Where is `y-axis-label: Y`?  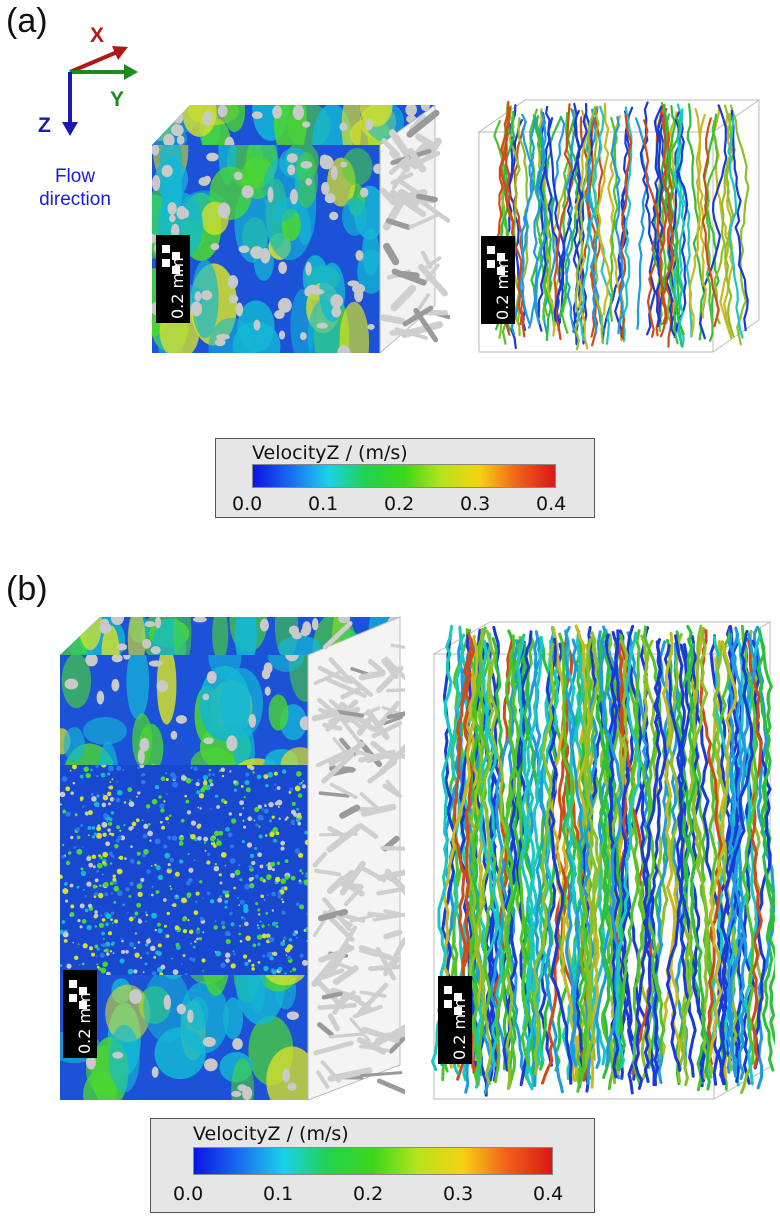
y-axis-label: Y is located at coordinates (117, 99).